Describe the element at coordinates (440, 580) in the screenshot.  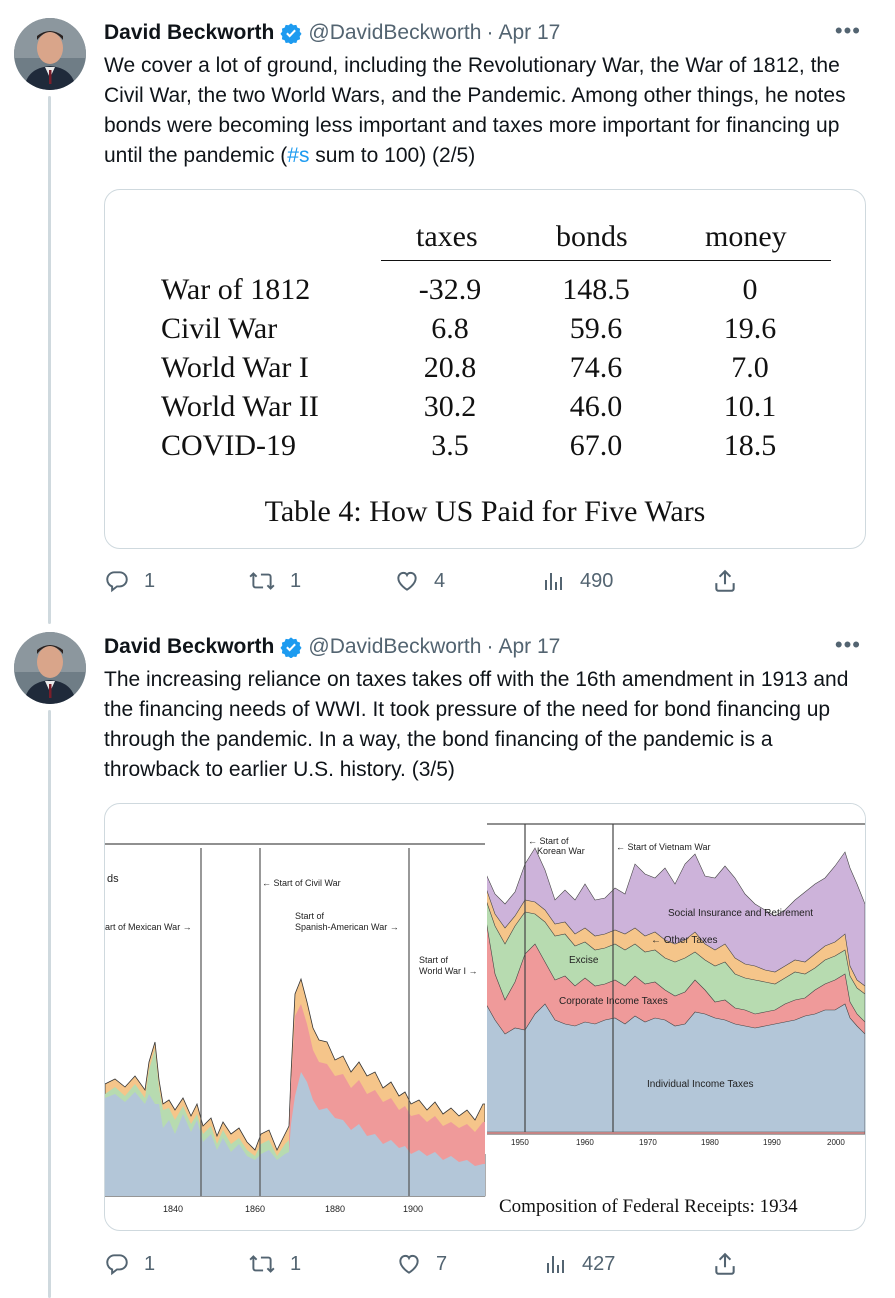
I see `like-count: 4` at that location.